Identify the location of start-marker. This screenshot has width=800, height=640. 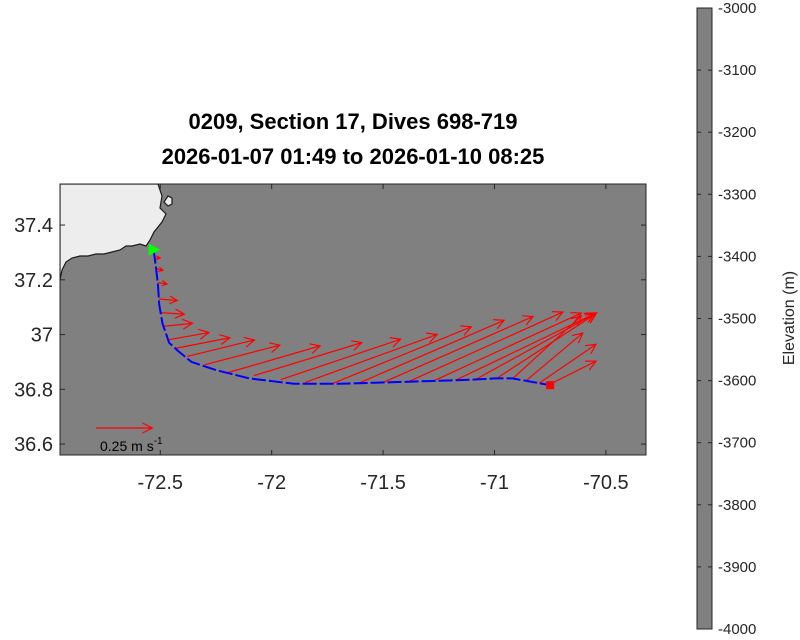
(154, 249).